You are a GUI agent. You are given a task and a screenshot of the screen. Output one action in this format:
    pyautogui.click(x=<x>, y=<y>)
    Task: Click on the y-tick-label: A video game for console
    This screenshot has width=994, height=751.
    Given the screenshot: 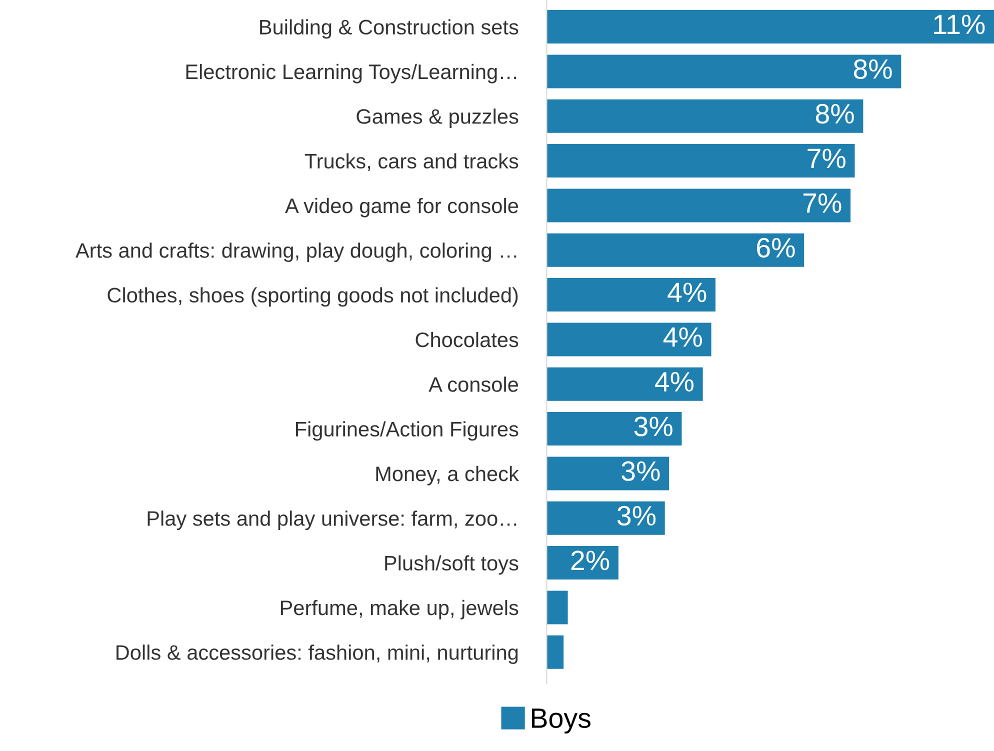 What is the action you would take?
    pyautogui.click(x=401, y=208)
    